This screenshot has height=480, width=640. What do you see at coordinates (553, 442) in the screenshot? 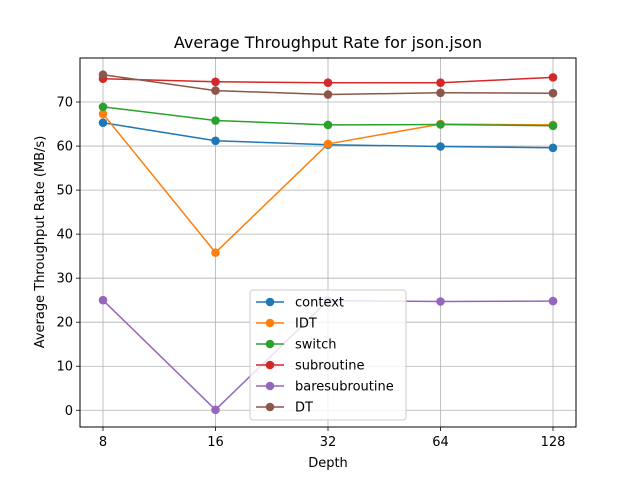
I see `x-tick-label: 128` at bounding box center [553, 442].